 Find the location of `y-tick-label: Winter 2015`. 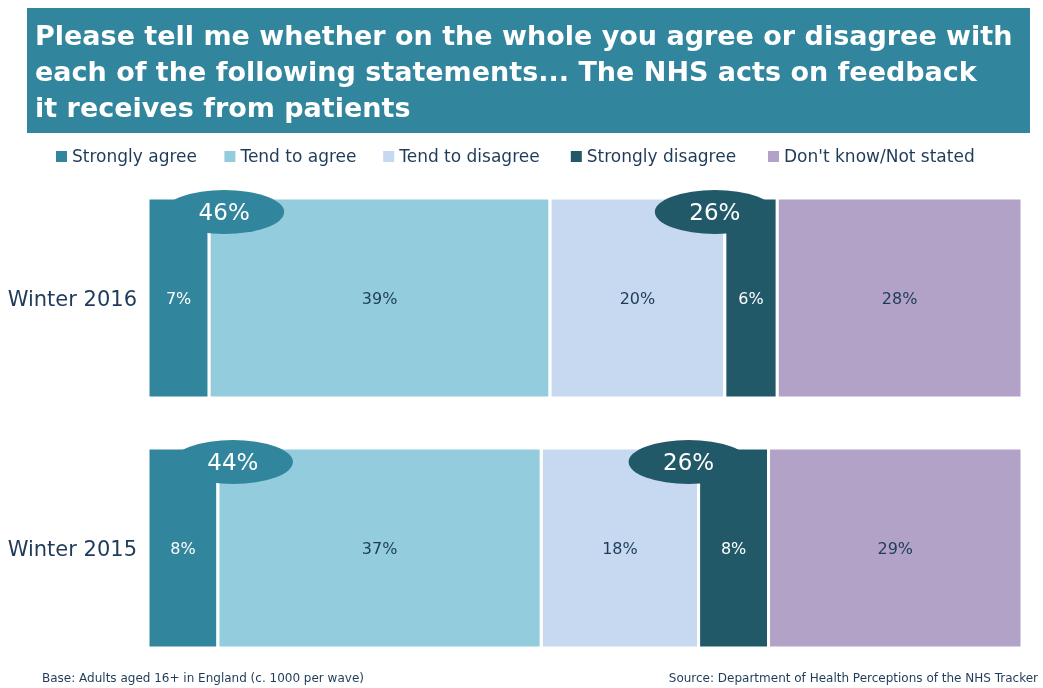

y-tick-label: Winter 2015 is located at coordinates (72, 549).